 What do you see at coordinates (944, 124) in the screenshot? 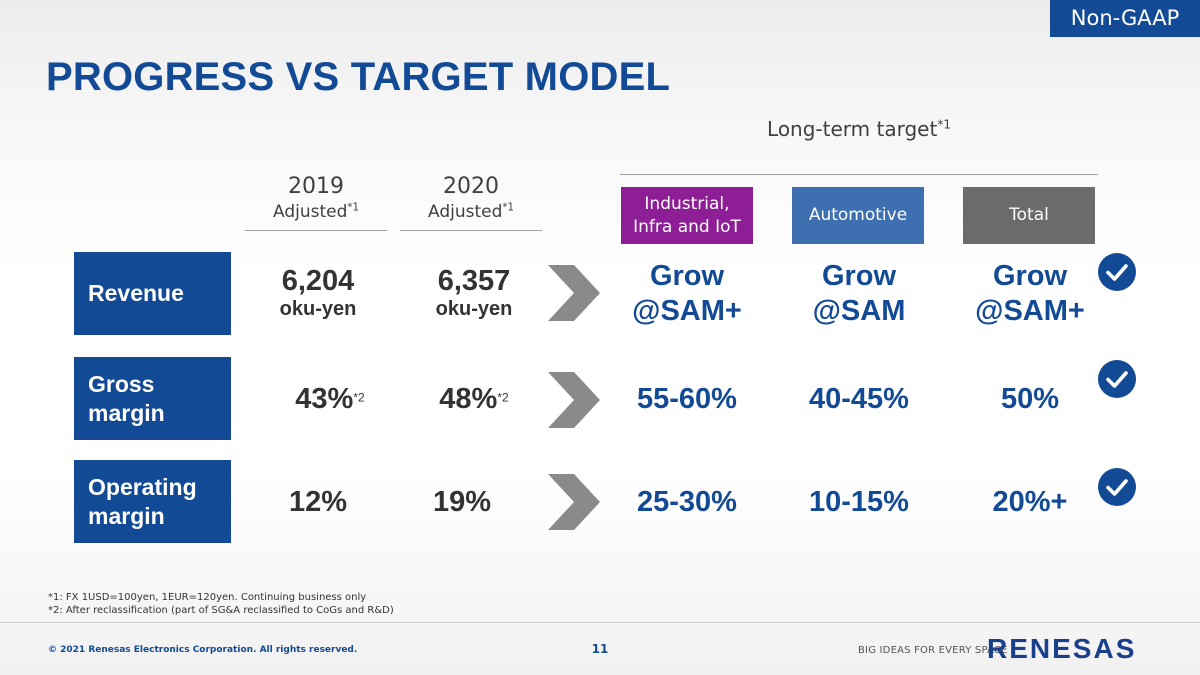
I see `footnote-marker: *1` at bounding box center [944, 124].